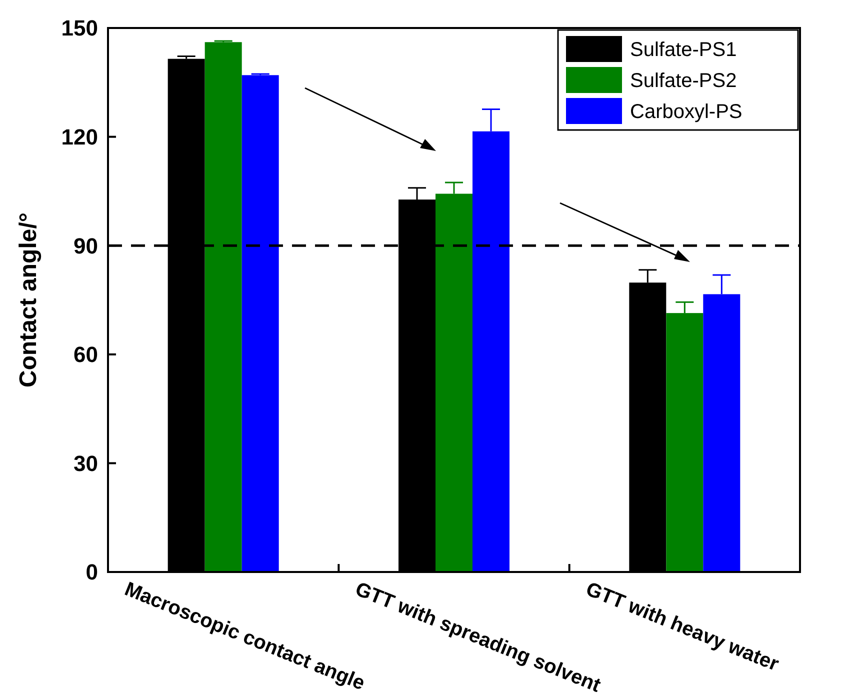 Image resolution: width=853 pixels, height=698 pixels. I want to click on legend-label: Sulfate-PS2, so click(683, 81).